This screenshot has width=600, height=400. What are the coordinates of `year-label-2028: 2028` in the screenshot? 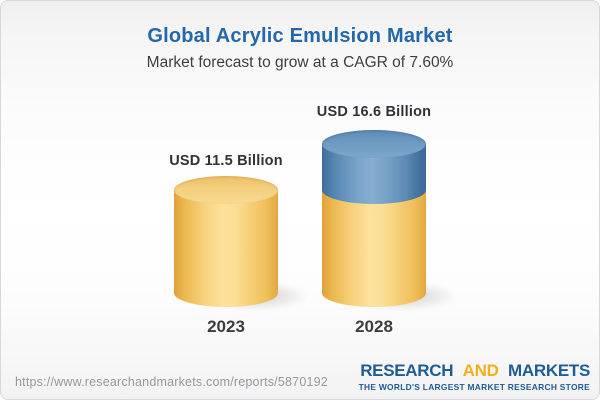 It's located at (374, 326).